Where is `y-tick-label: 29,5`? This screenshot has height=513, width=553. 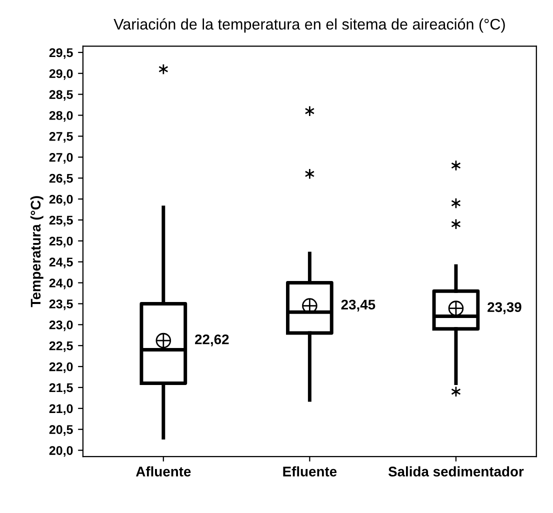 y-tick-label: 29,5 is located at coordinates (61, 53).